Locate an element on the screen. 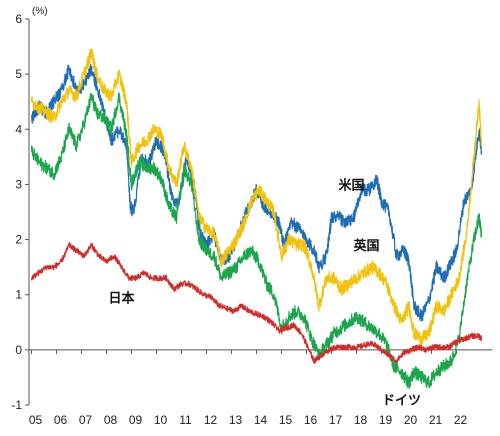  y-tick-label: 5 is located at coordinates (18, 74).